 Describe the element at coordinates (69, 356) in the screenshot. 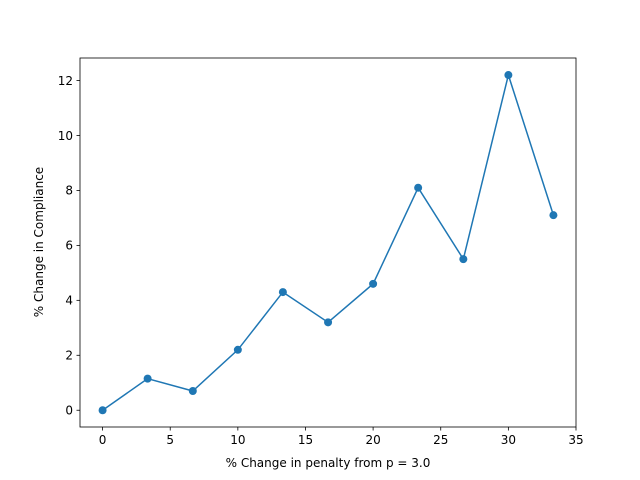

I see `y-tick-label: 2` at that location.